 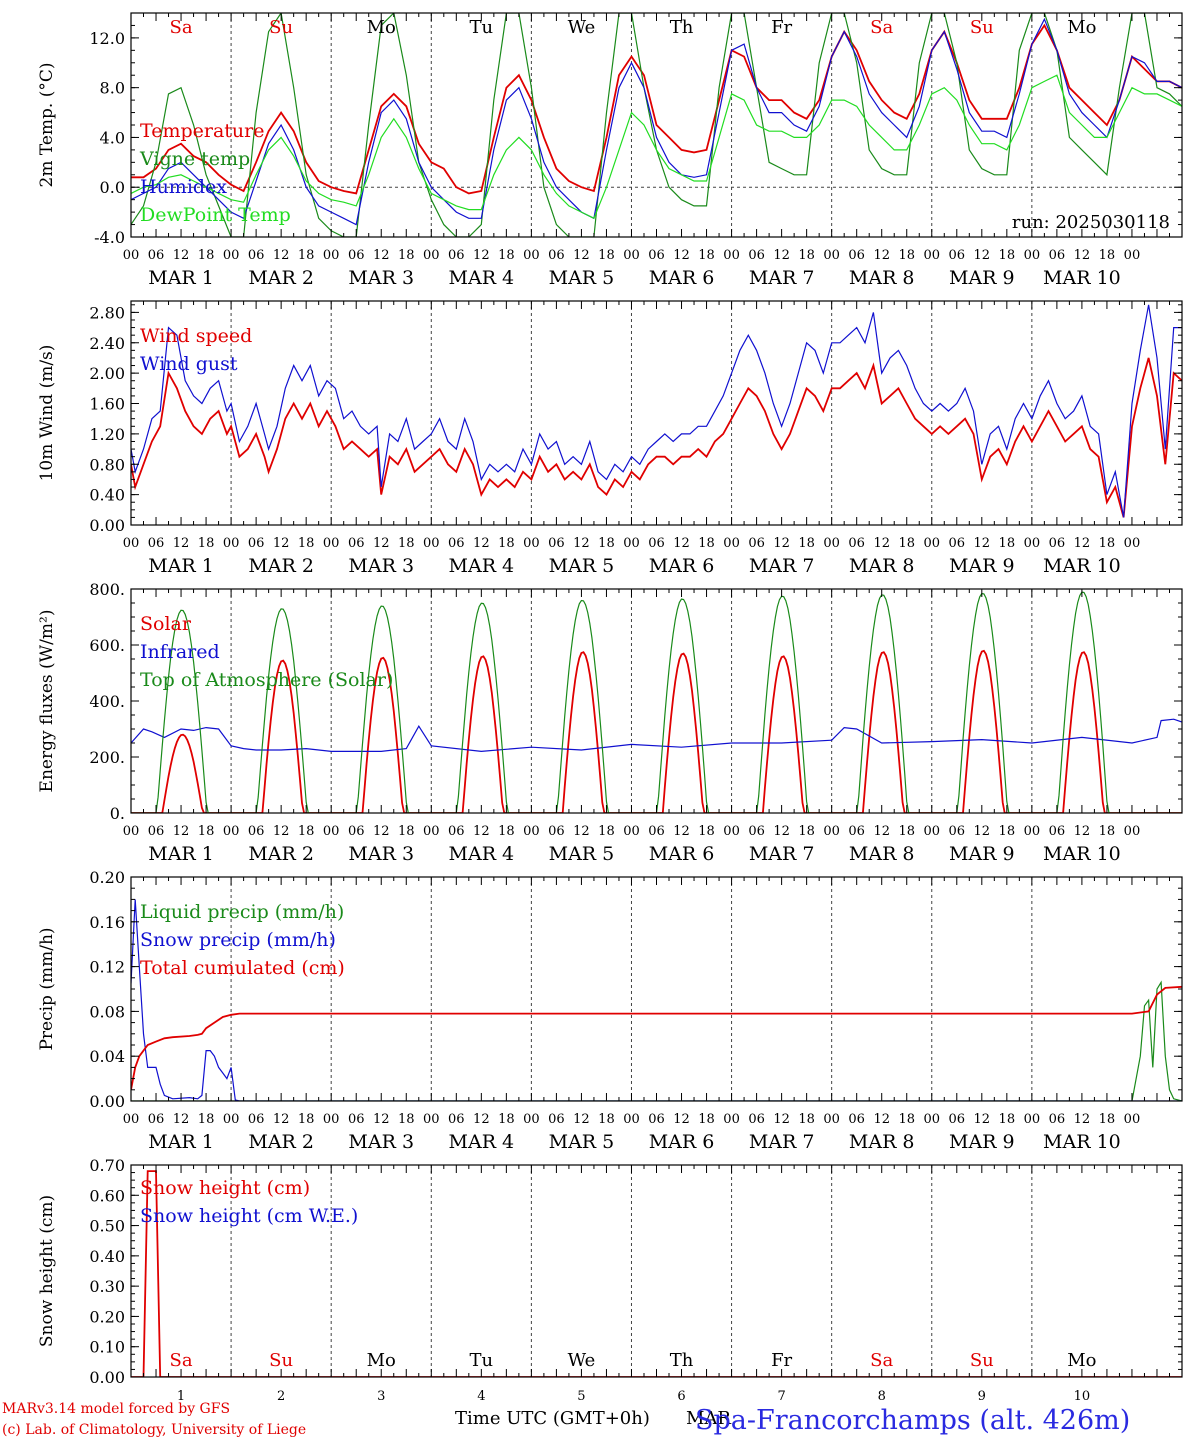 What do you see at coordinates (107, 343) in the screenshot?
I see `y-tick-label: 2.40` at bounding box center [107, 343].